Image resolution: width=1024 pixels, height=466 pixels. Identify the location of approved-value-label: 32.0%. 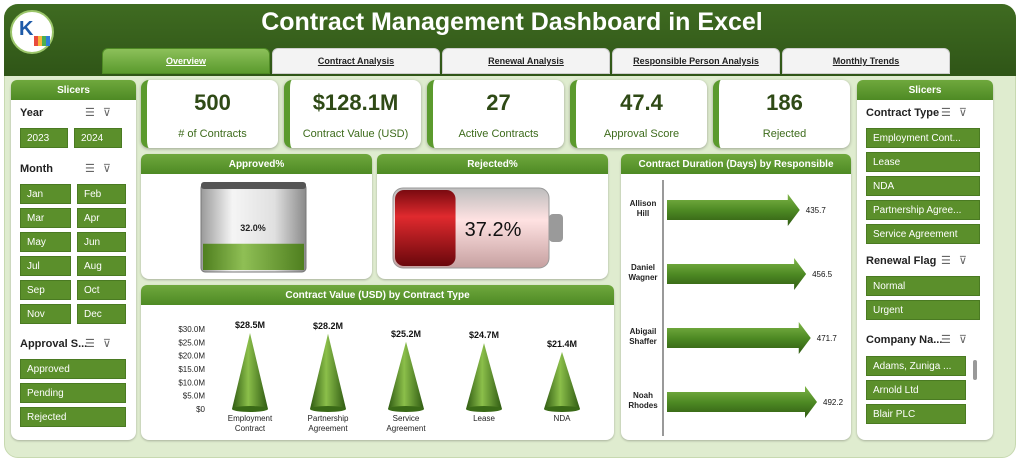
(253, 228).